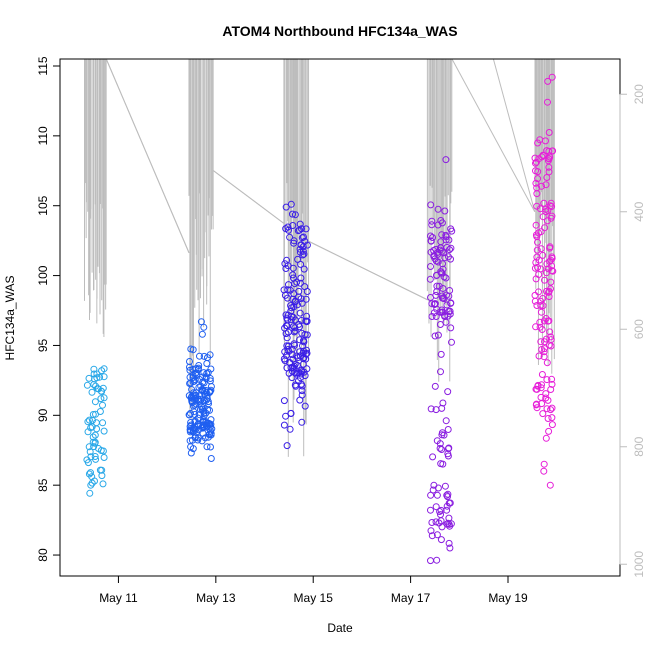 The image size is (650, 650). What do you see at coordinates (118, 598) in the screenshot?
I see `x-tick-label: May 11` at bounding box center [118, 598].